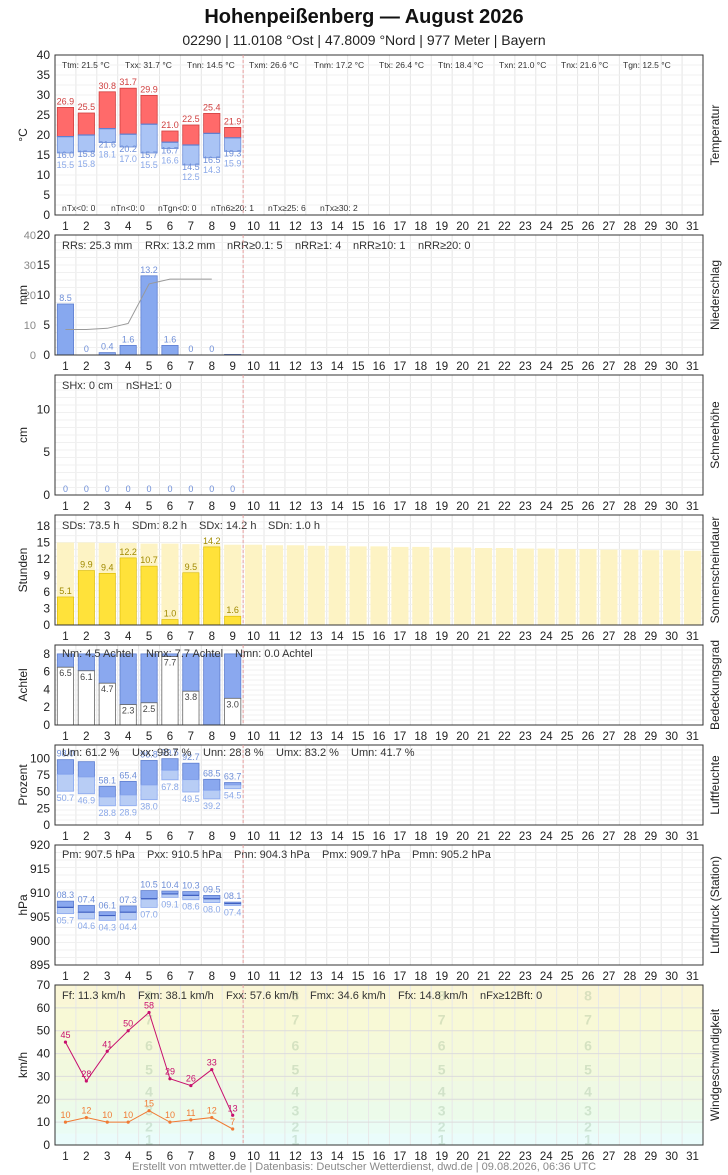 The width and height of the screenshot is (728, 1175). What do you see at coordinates (107, 367) in the screenshot?
I see `x-tick-label: 3` at bounding box center [107, 367].